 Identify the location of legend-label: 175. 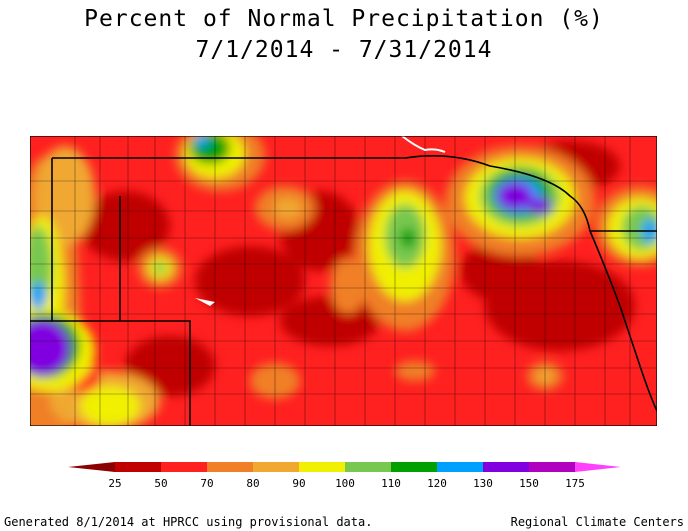
(575, 483).